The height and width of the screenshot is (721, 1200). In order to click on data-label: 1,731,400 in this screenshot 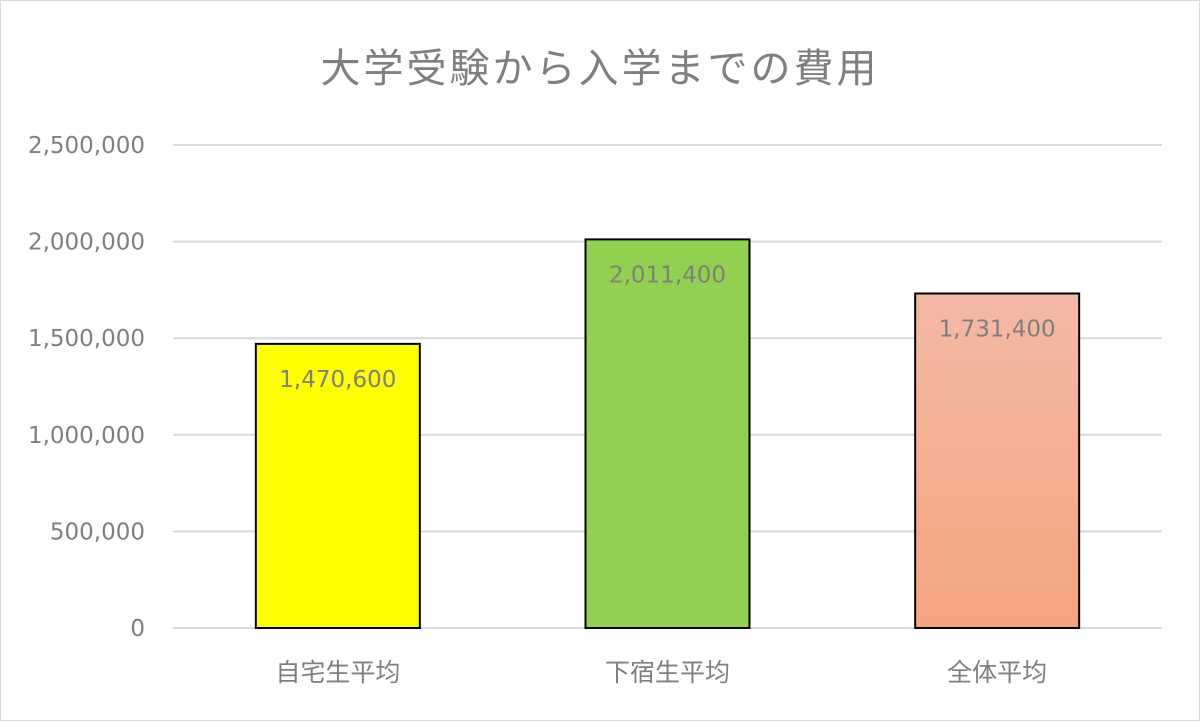, I will do `click(997, 329)`.